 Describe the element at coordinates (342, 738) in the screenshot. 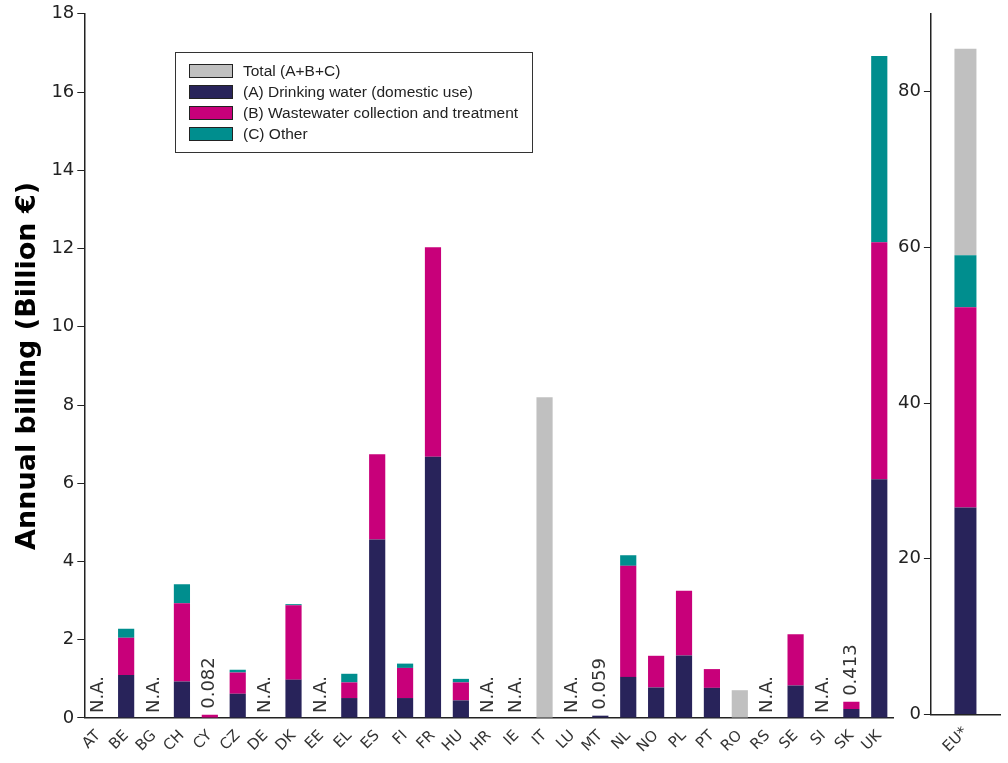

I see `x-tick-label: EL` at that location.